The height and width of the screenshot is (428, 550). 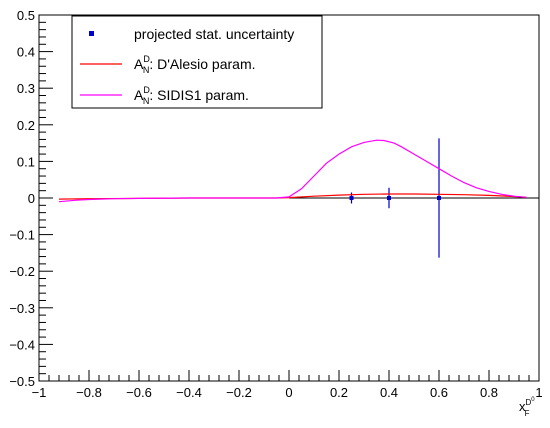 I want to click on x-tick-label: 0.6, so click(x=439, y=392).